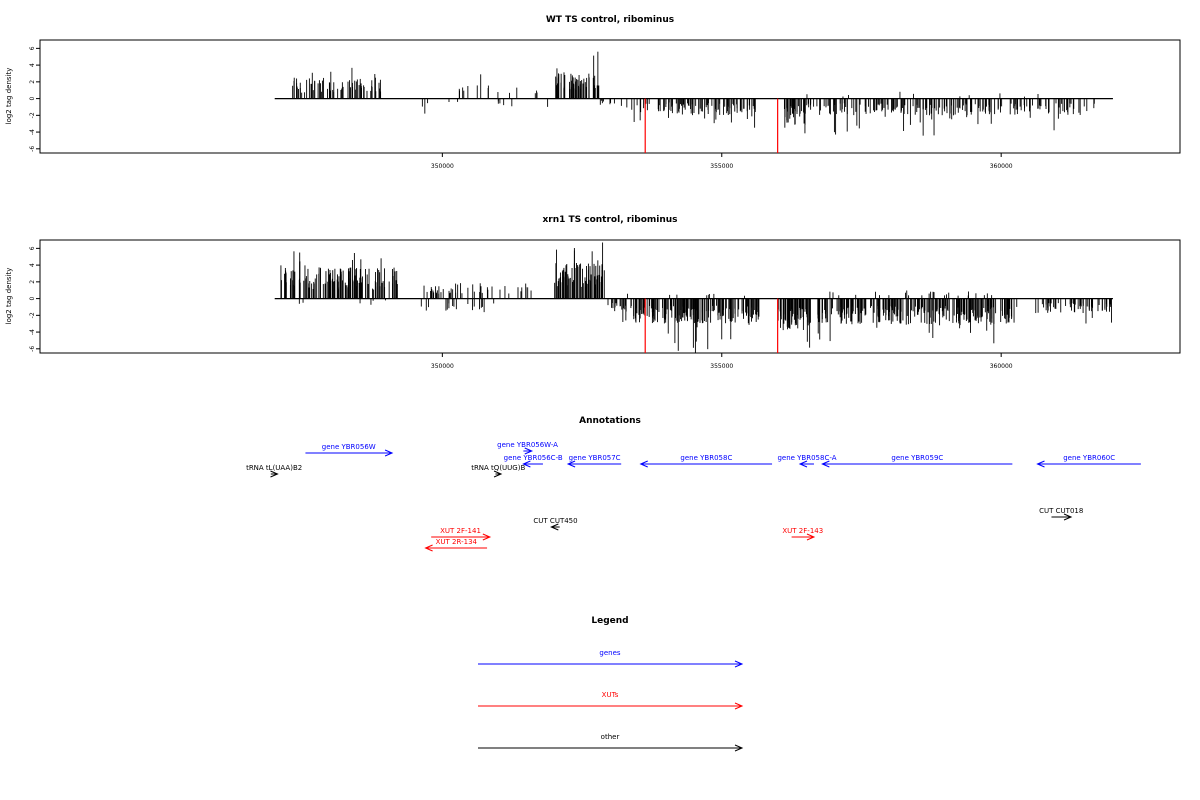  What do you see at coordinates (693, 93) in the screenshot?
I see `wt-signal-bars` at bounding box center [693, 93].